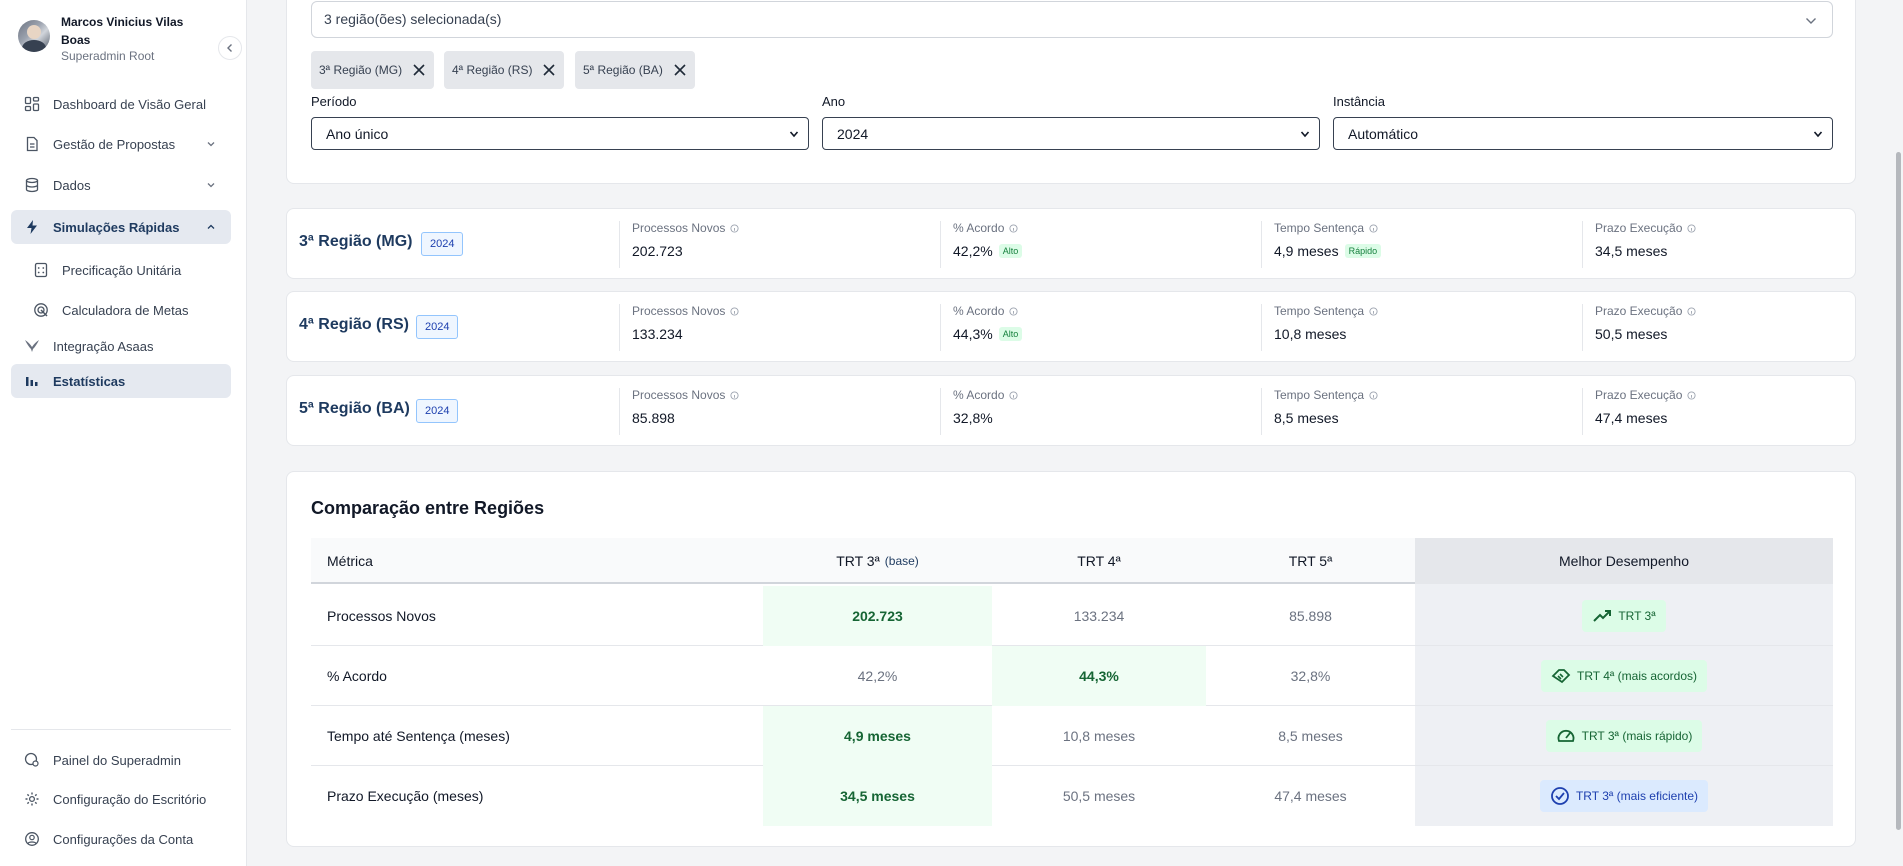 The width and height of the screenshot is (1903, 866). Describe the element at coordinates (779, 327) in the screenshot. I see `metric-processos: Processos Novos 133.234` at that location.